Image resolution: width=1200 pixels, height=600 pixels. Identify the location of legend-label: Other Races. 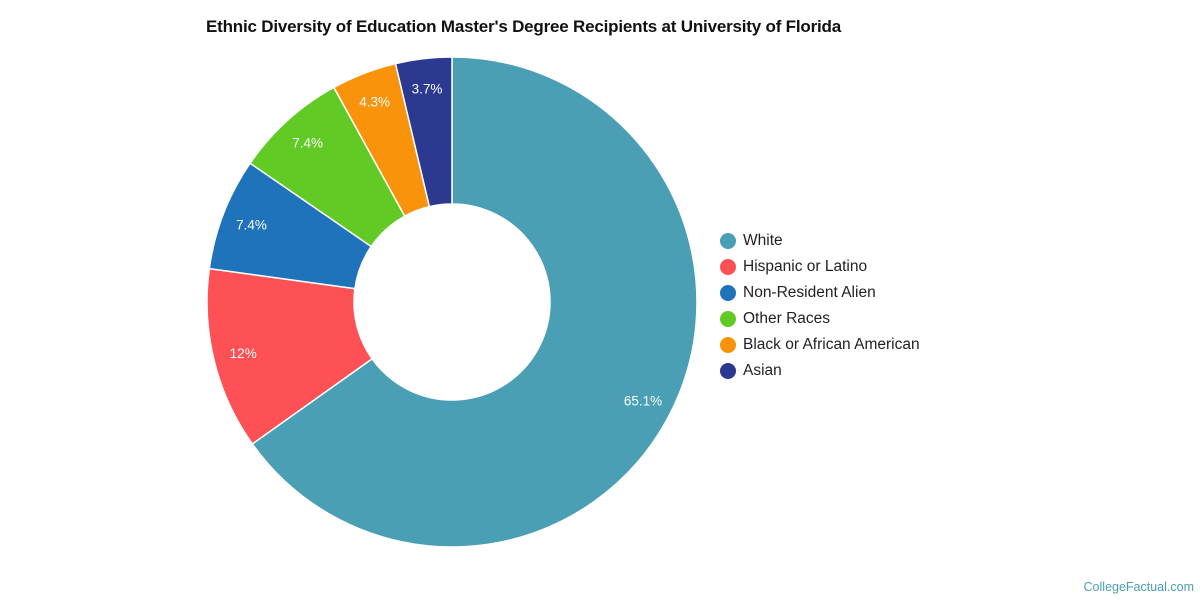
(787, 318).